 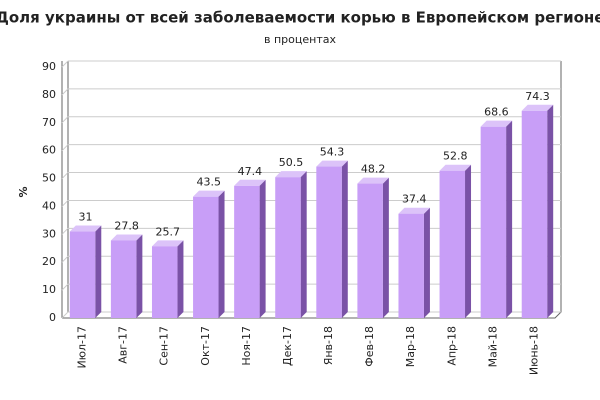 What do you see at coordinates (49, 205) in the screenshot?
I see `y-tick-label: 40` at bounding box center [49, 205].